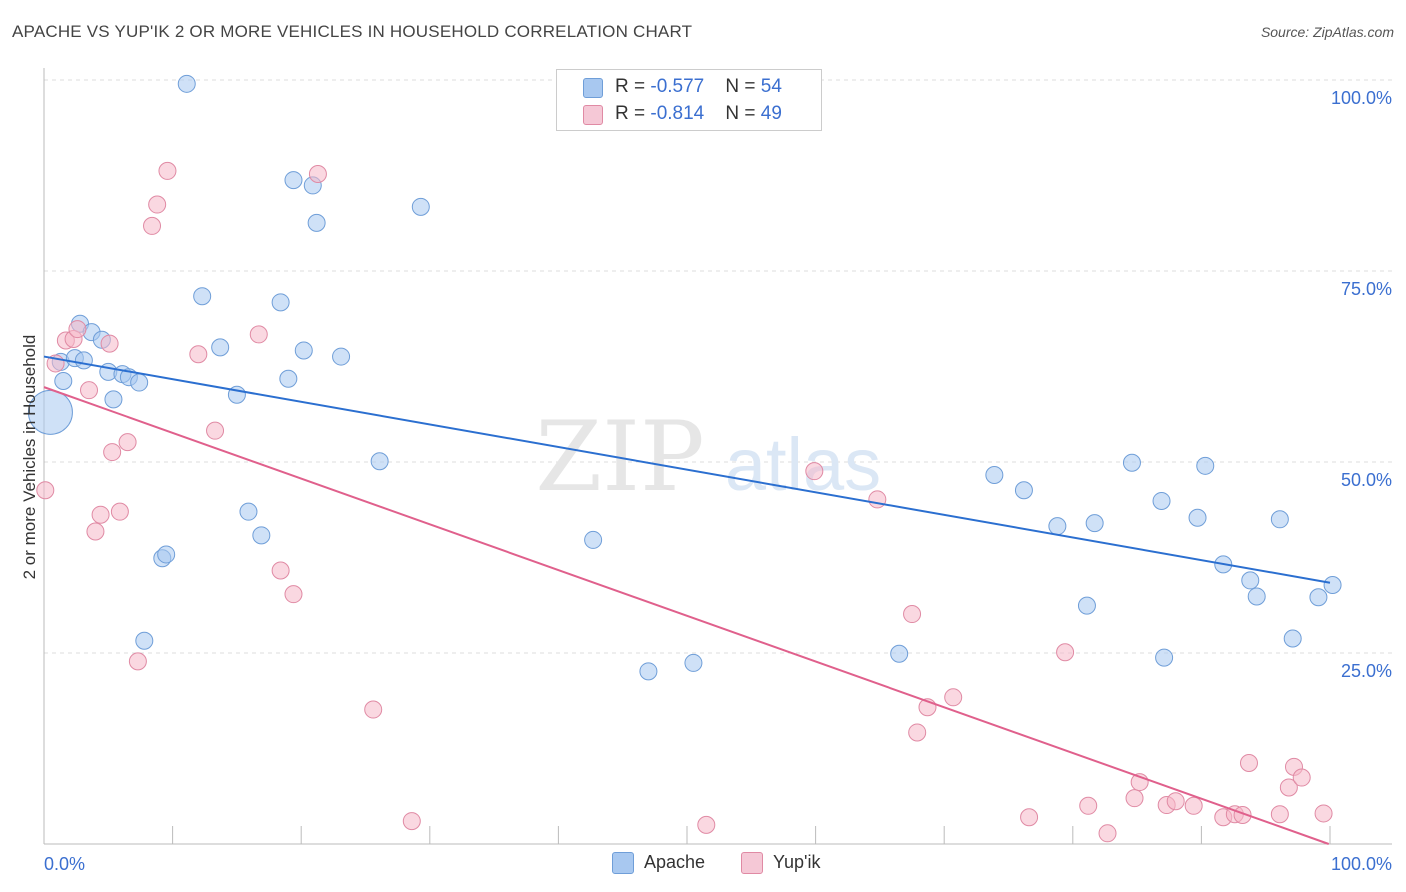 The width and height of the screenshot is (1406, 892). Describe the element at coordinates (708, 457) in the screenshot. I see `watermark: ZIP atlas` at that location.